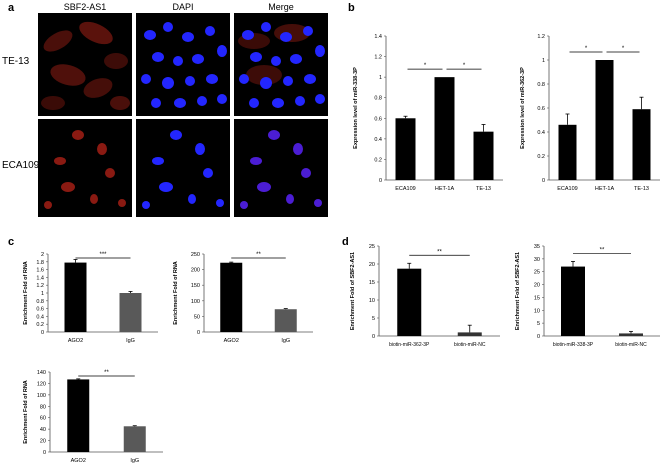  I want to click on column-title-merge: Merge, so click(281, 7).